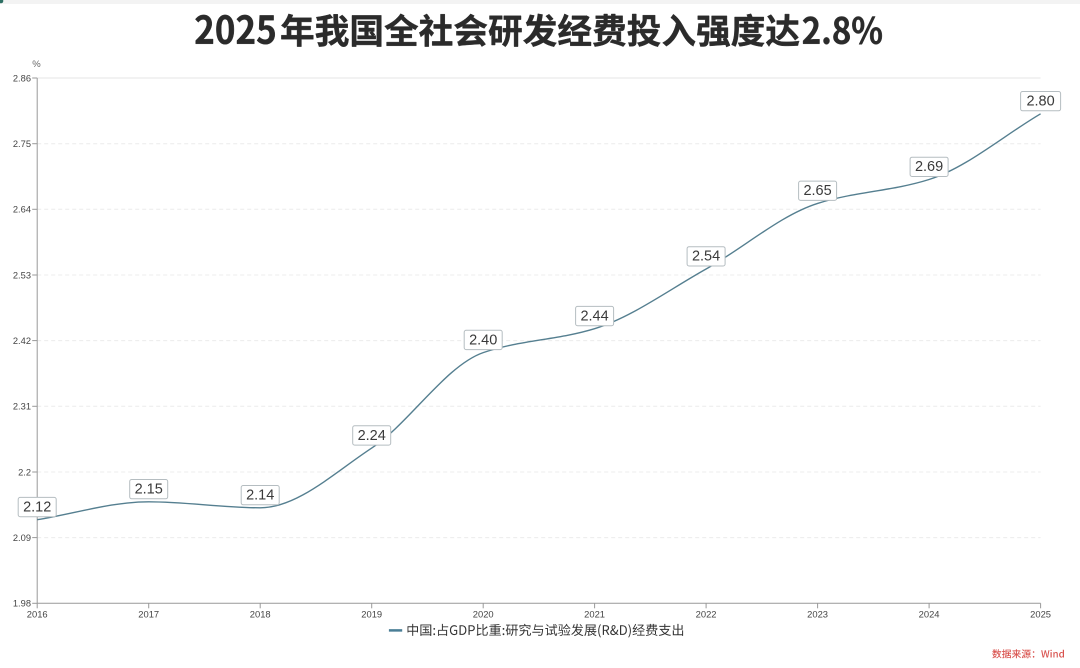  Describe the element at coordinates (817, 614) in the screenshot. I see `svg-text: 2023` at that location.